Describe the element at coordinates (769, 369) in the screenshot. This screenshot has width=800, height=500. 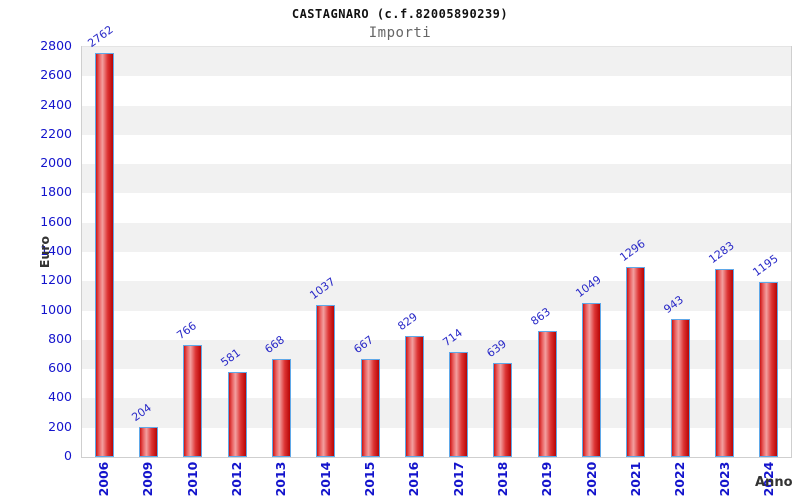
I see `bar-2024` at that location.